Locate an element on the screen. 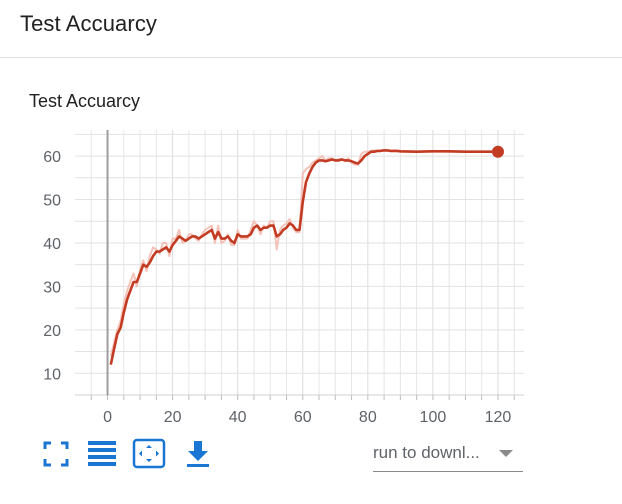  data-table-button is located at coordinates (102, 454).